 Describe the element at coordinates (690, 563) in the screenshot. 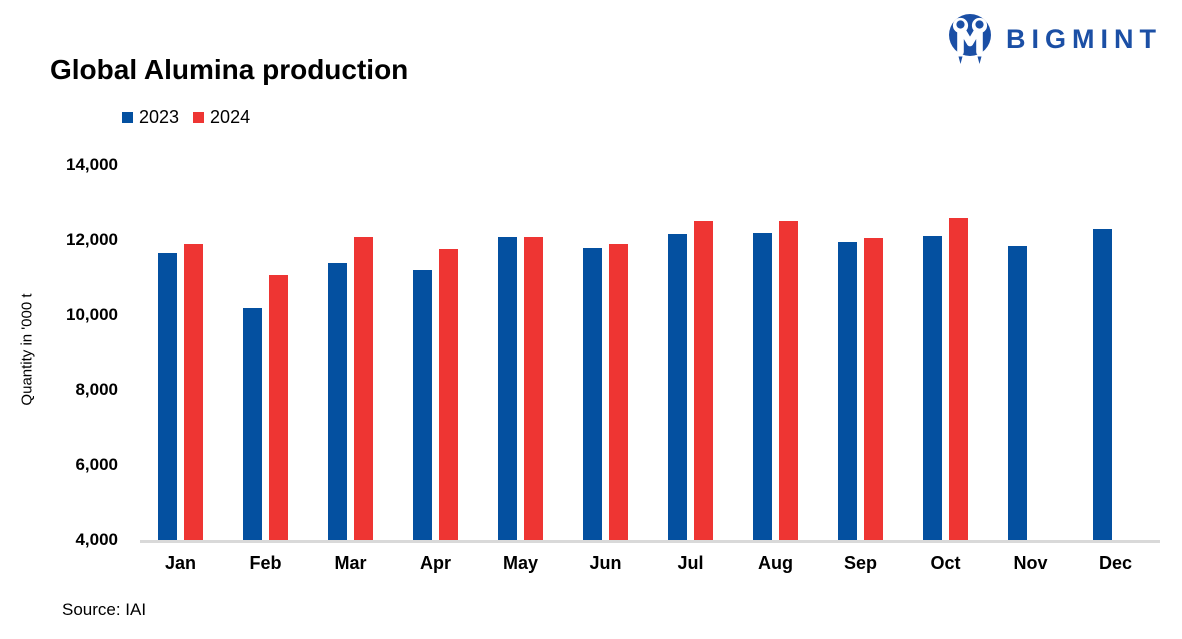

I see `x-tick-Jul: Jul` at that location.